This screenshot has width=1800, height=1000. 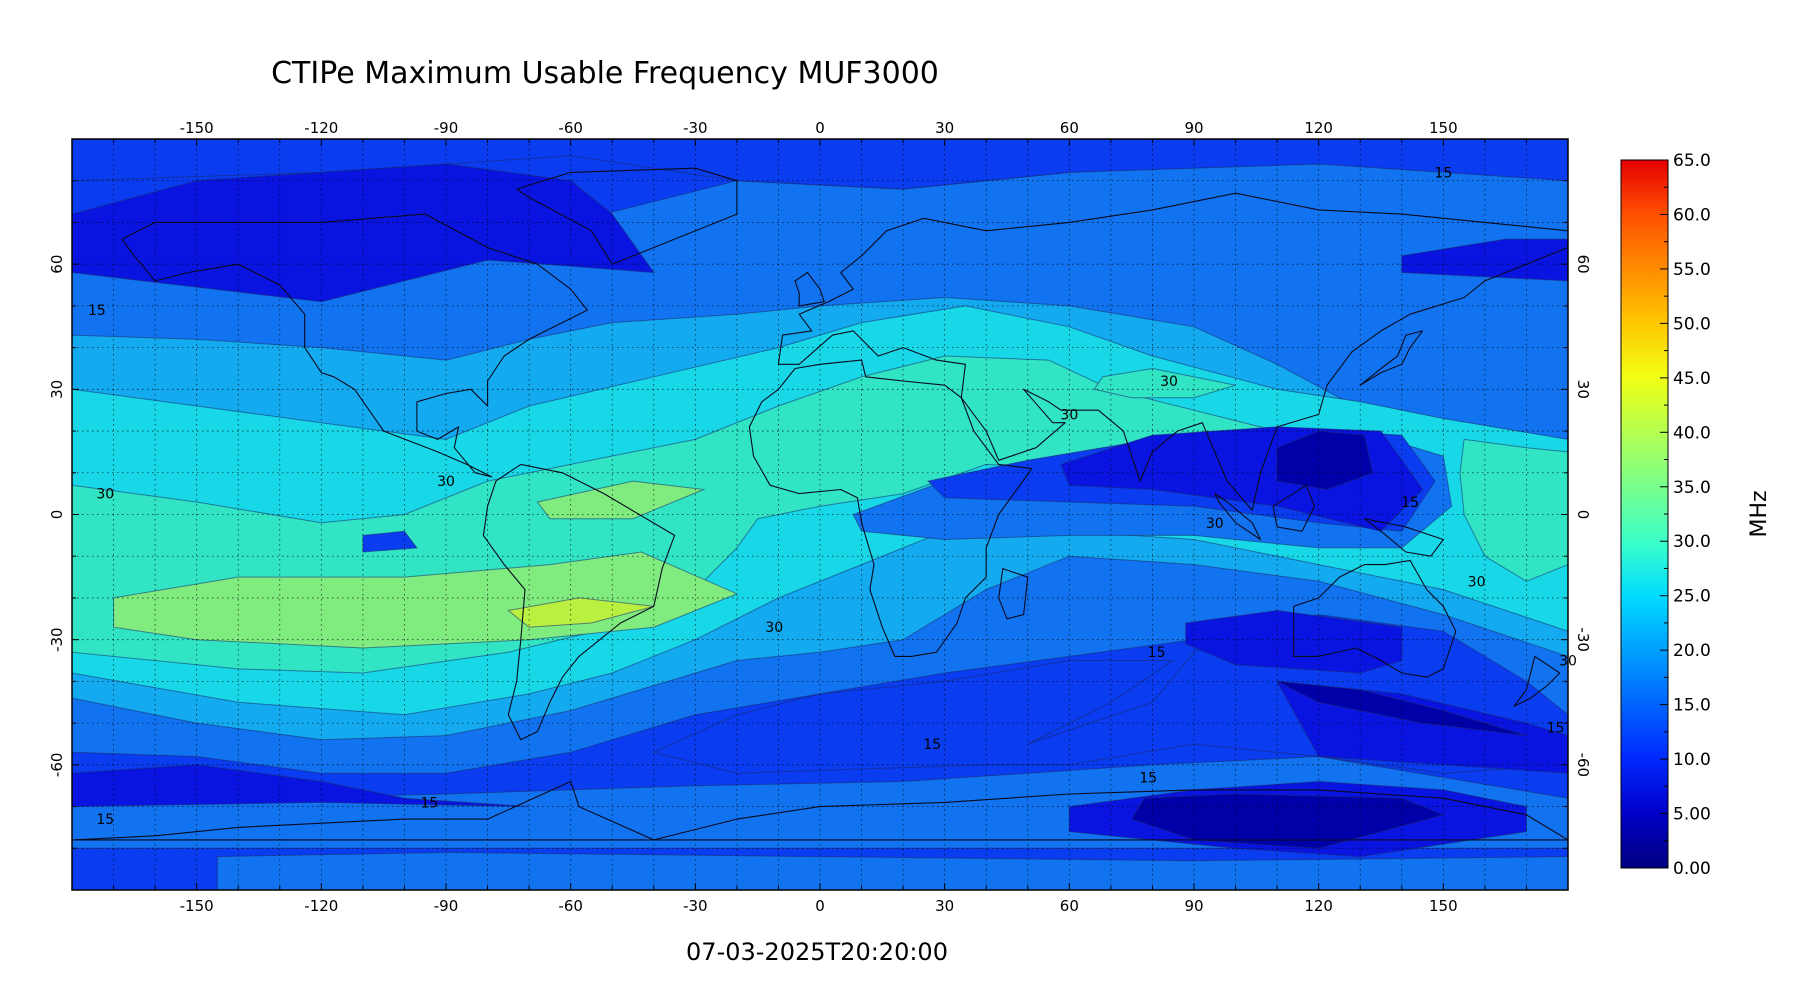 I want to click on coast-sumatra, so click(x=1238, y=517).